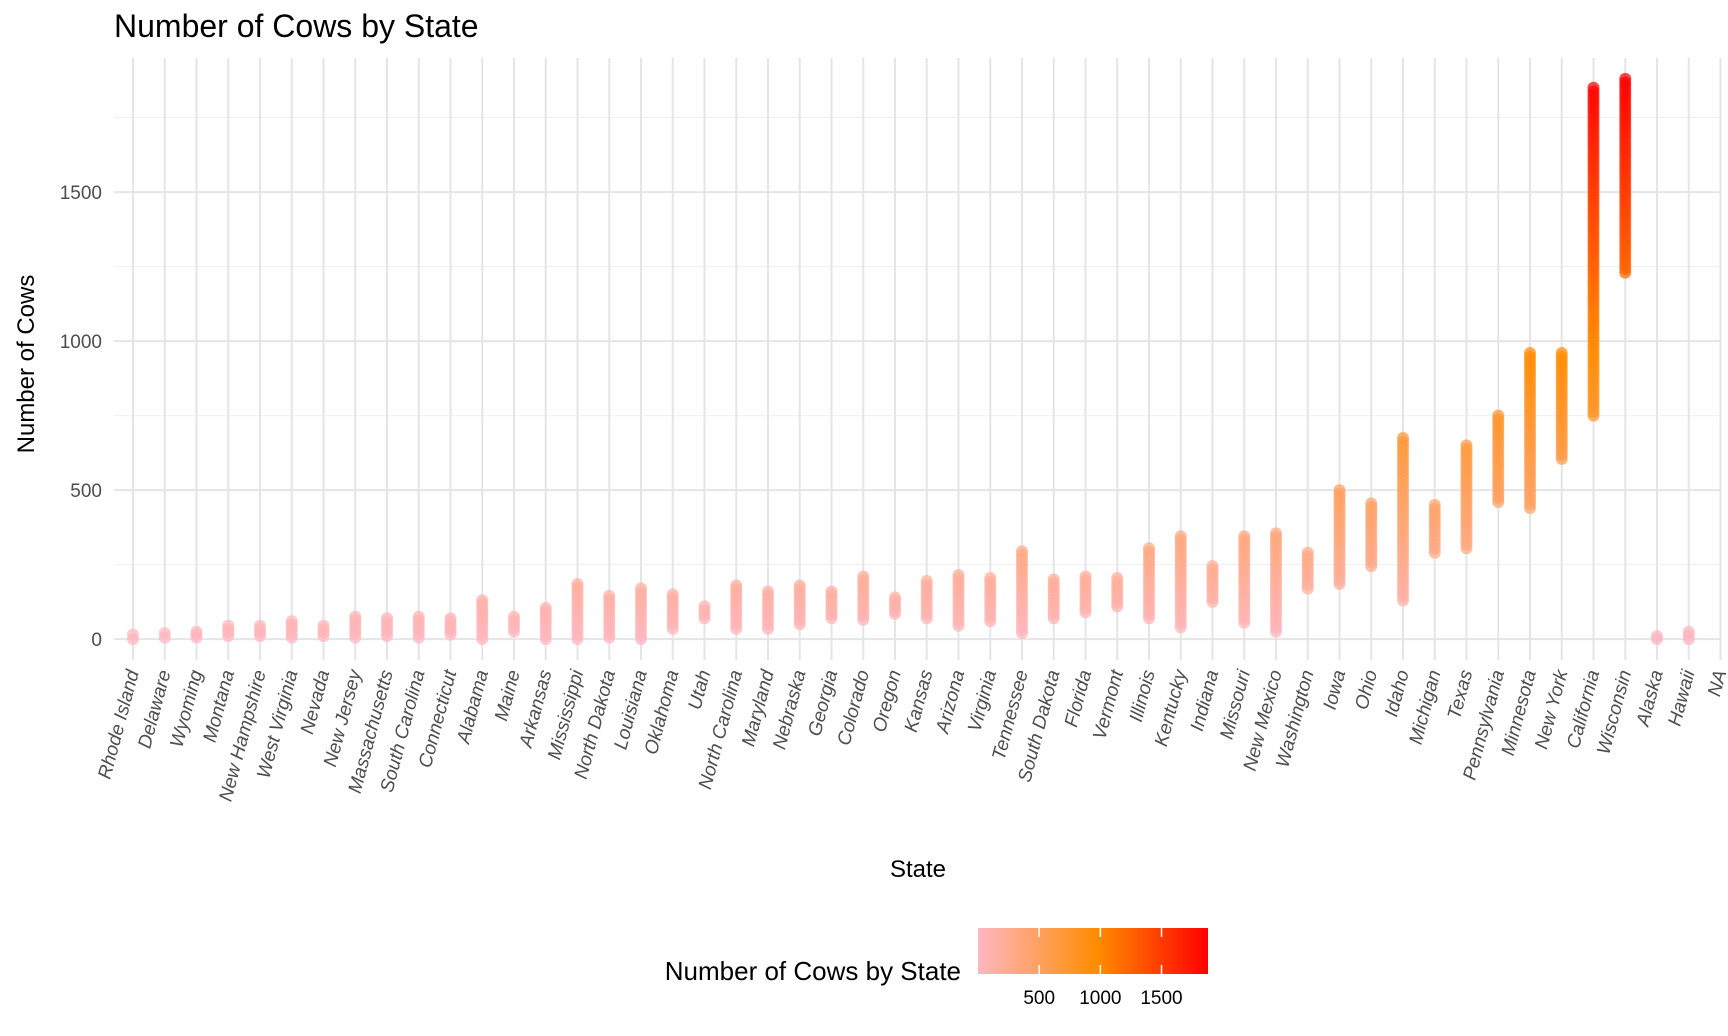  What do you see at coordinates (918, 869) in the screenshot?
I see `x-axis-title: State` at bounding box center [918, 869].